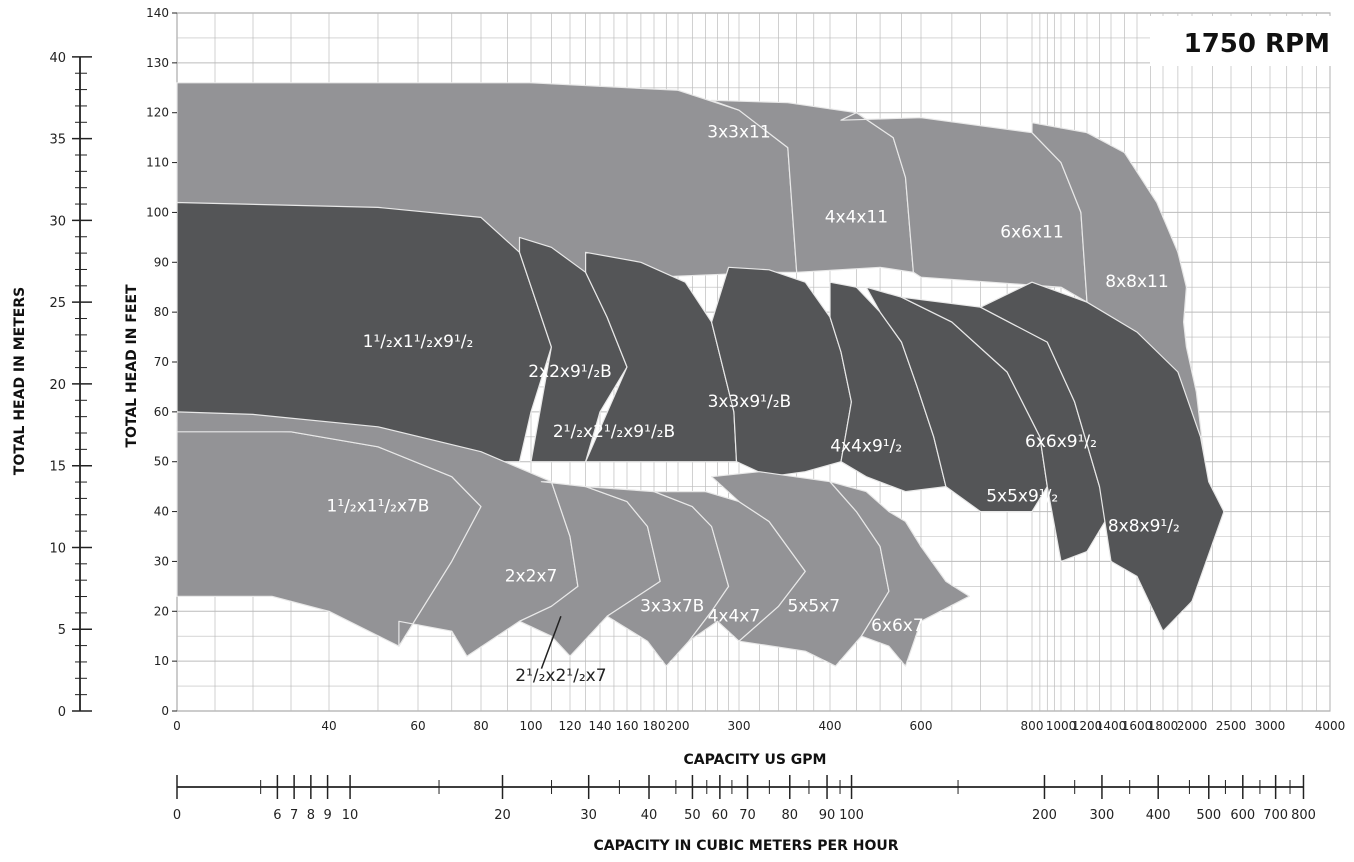 The image size is (1354, 862). Describe the element at coordinates (560, 676) in the screenshot. I see `pump-curve-label: 2¹/₂x2¹/₂x7` at that location.